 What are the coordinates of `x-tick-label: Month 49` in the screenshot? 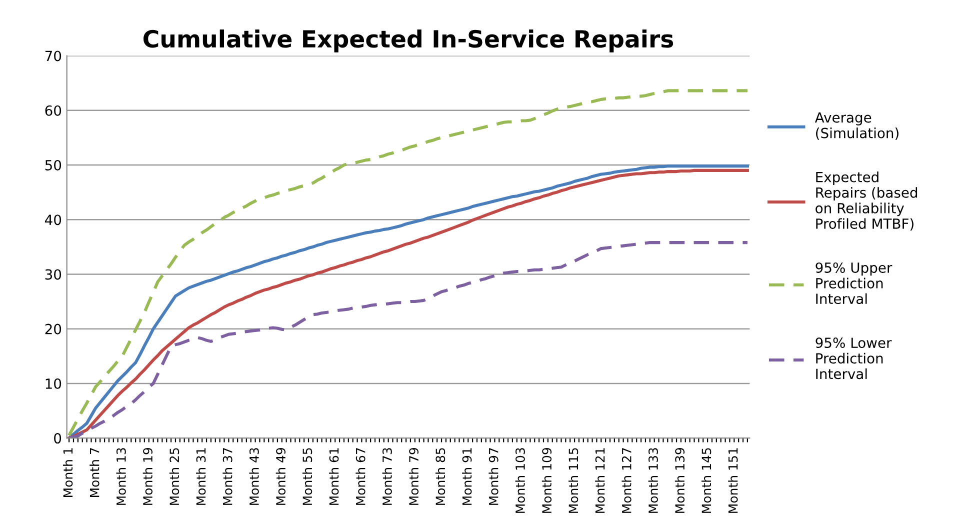 It's located at (281, 476).